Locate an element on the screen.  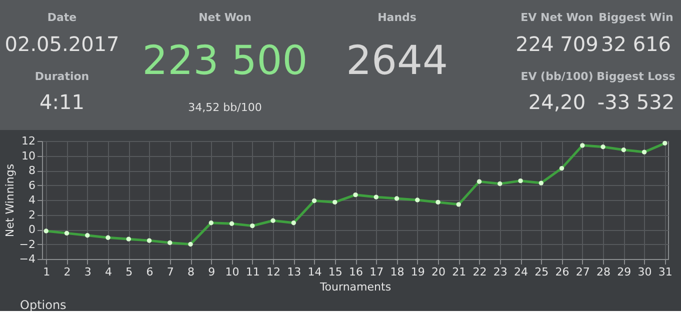
x-tick-label: 2 is located at coordinates (67, 272).